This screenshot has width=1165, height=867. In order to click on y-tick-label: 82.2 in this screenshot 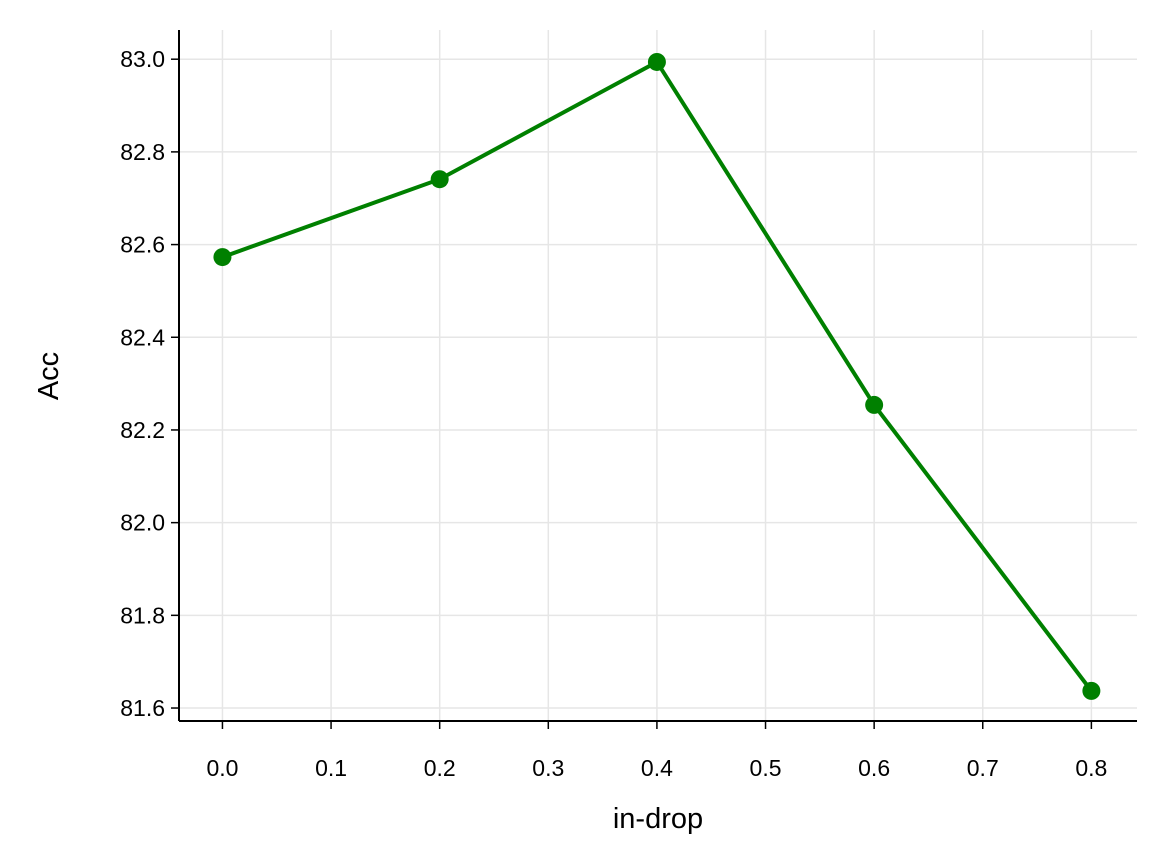, I will do `click(142, 430)`.